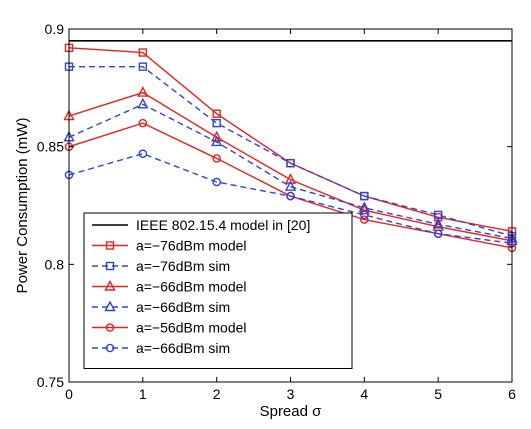 This screenshot has width=531, height=429. Describe the element at coordinates (191, 287) in the screenshot. I see `legend-label: a=−66dBm model` at that location.